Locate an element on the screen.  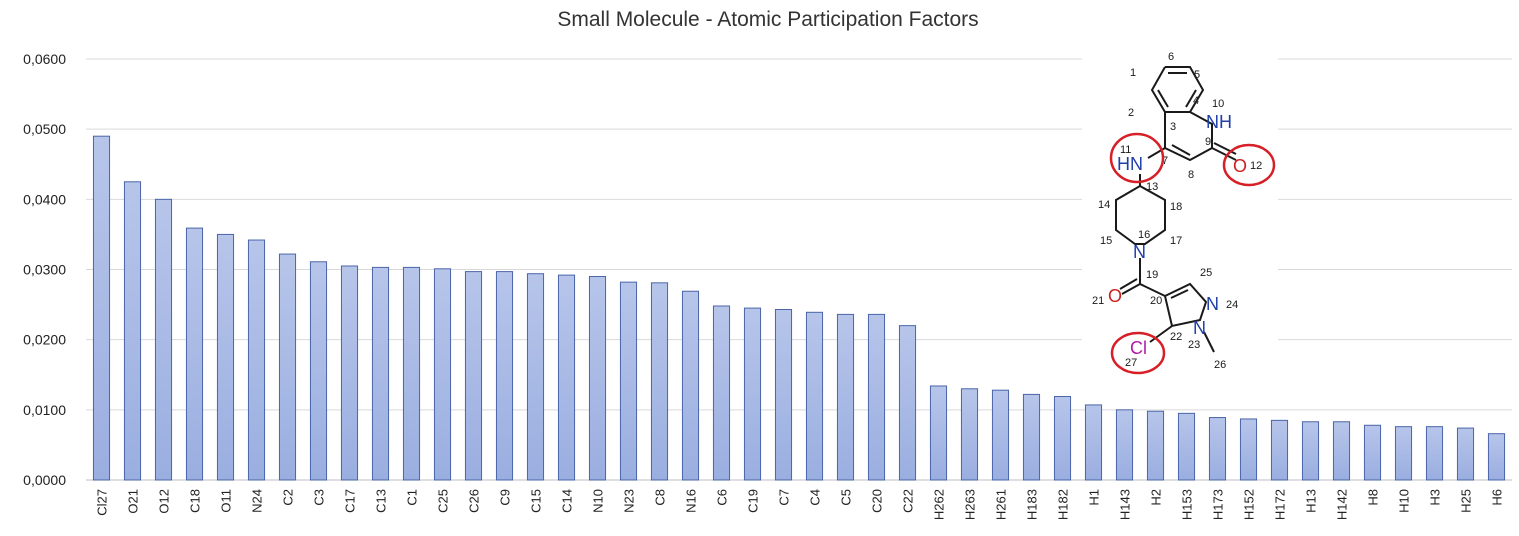
y-tick-label: 0,0300 is located at coordinates (44, 270).